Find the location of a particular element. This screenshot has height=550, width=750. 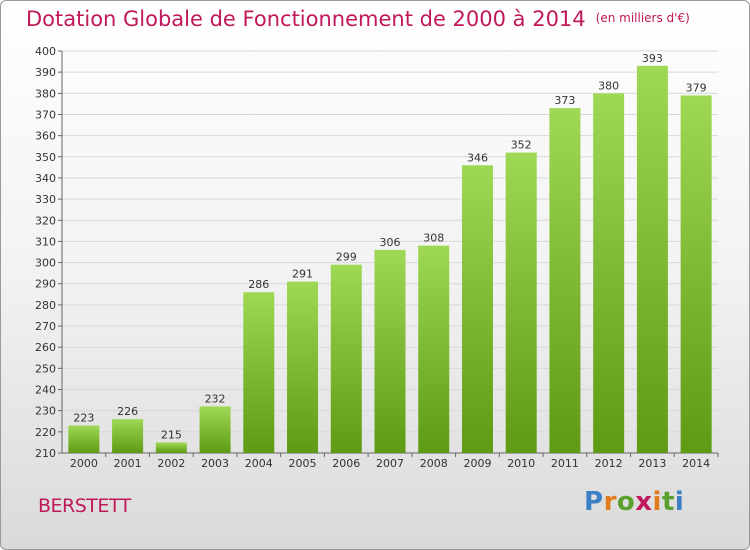

data-label: 379 is located at coordinates (696, 87).